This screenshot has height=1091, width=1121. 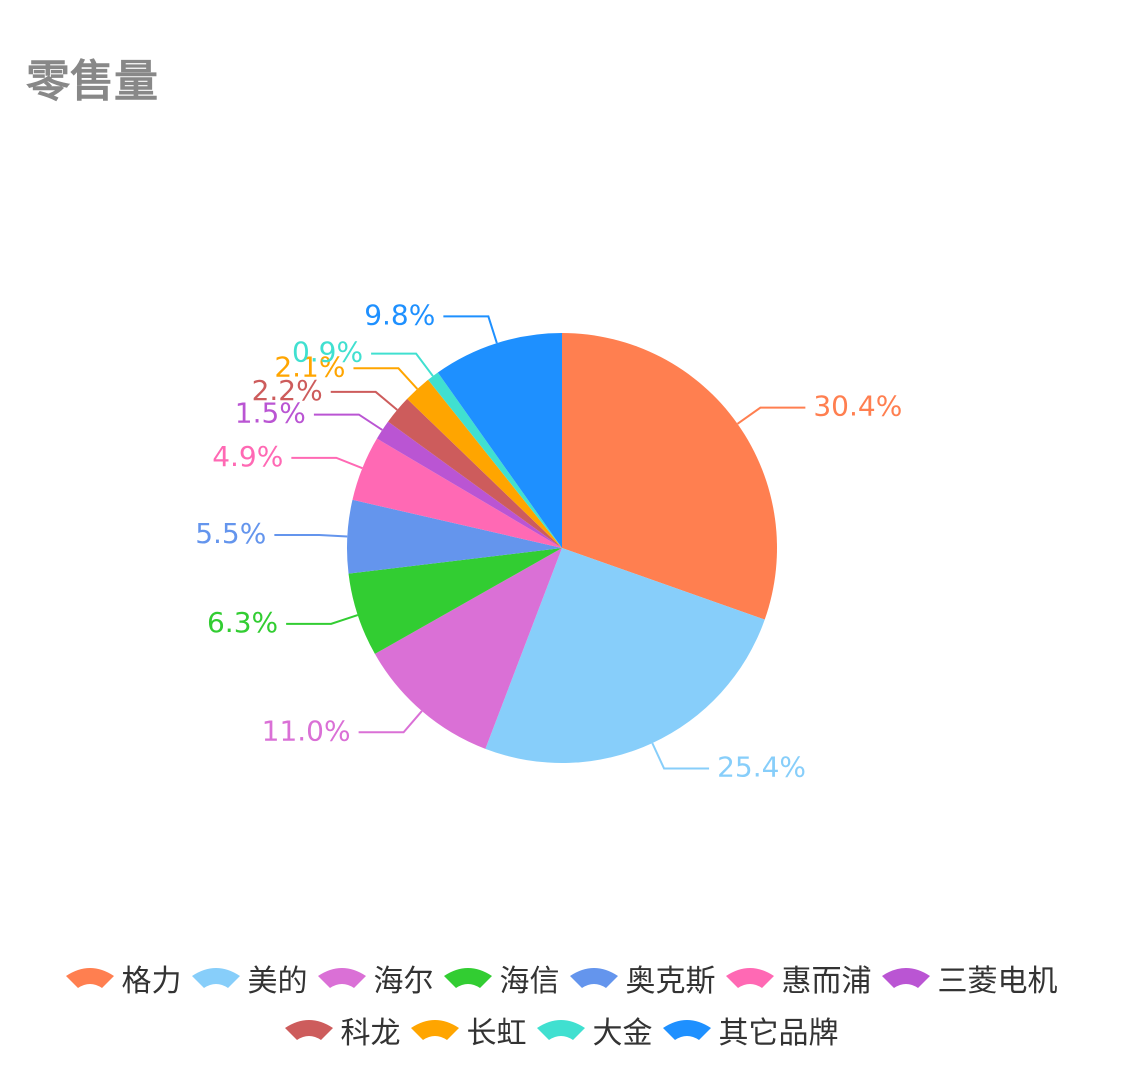 I want to click on legend-item: 长虹, so click(x=468, y=1030).